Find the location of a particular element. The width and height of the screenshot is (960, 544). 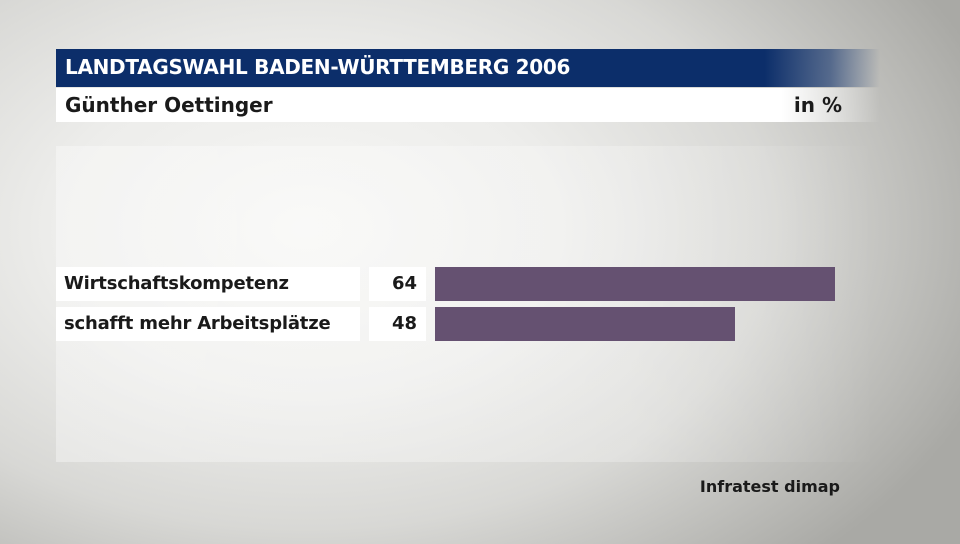

title-bar: LANDTAGSWAHL BADEN-WÜRTTEMBERG 2006 is located at coordinates (468, 68).